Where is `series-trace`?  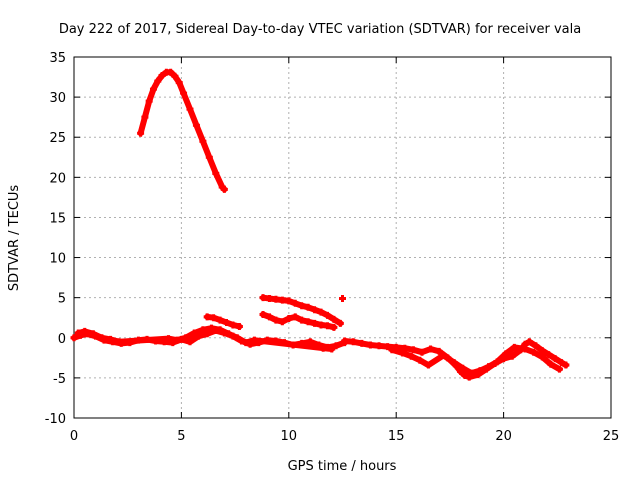 series-trace is located at coordinates (205, 338).